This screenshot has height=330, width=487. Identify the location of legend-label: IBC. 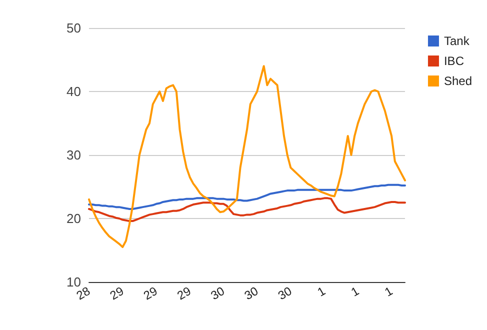
(454, 61).